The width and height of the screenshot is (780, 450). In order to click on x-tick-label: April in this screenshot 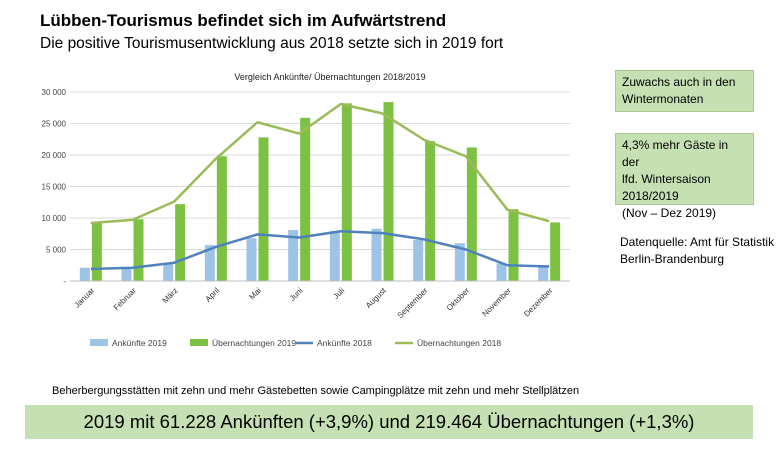, I will do `click(213, 295)`.